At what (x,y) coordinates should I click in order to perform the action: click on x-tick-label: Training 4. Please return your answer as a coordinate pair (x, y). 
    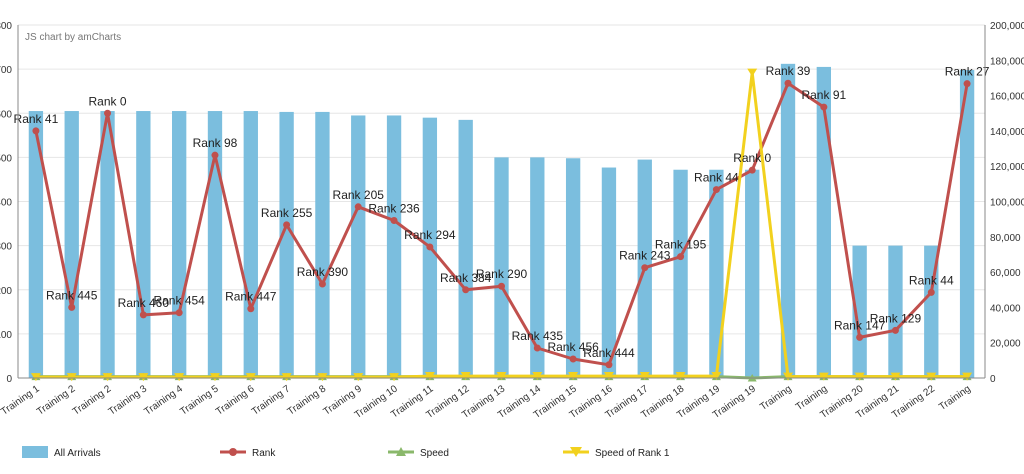
    Looking at the image, I should click on (163, 400).